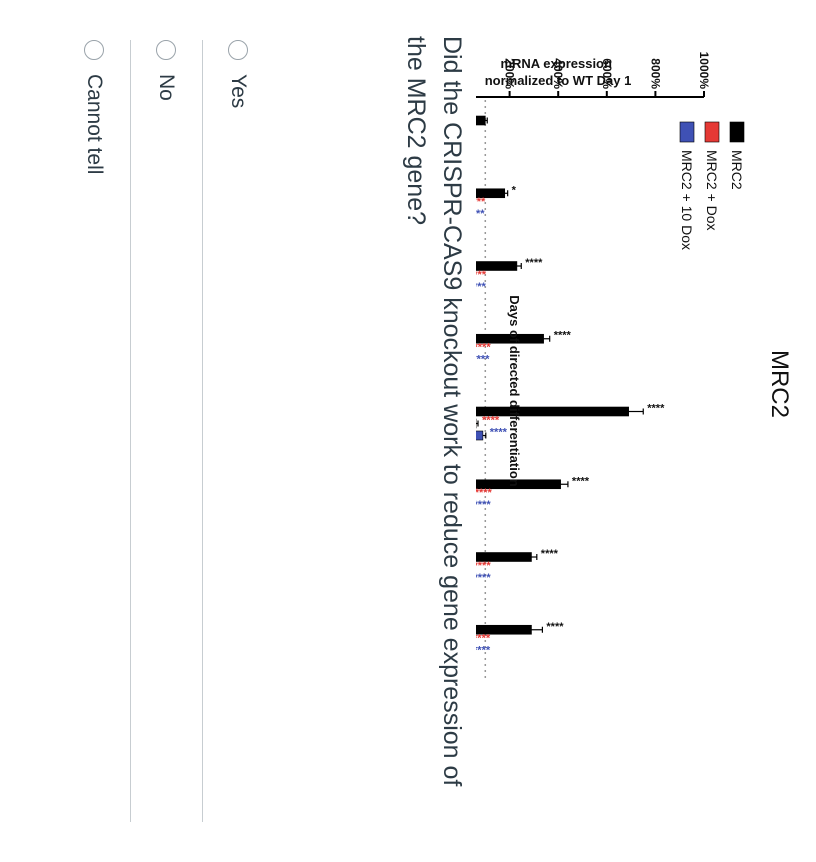  What do you see at coordinates (687, 200) in the screenshot?
I see `legend-label: MRC2 + 10 Dox` at bounding box center [687, 200].